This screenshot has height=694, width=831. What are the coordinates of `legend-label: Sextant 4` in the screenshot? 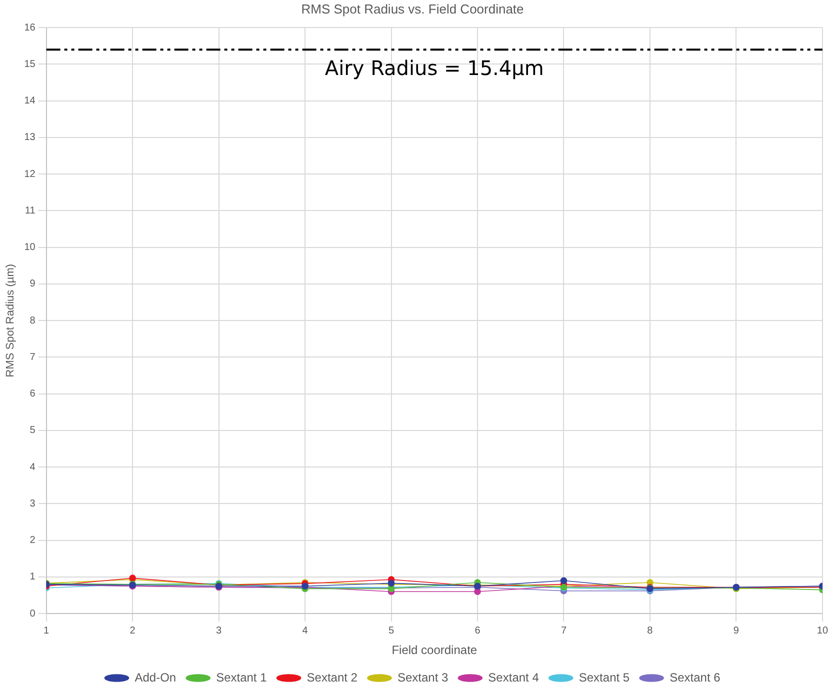 It's located at (514, 677).